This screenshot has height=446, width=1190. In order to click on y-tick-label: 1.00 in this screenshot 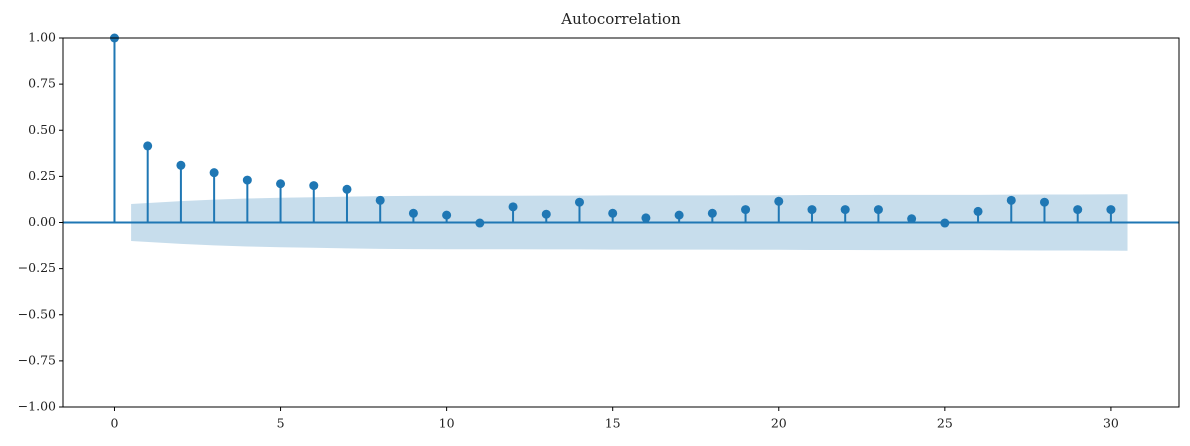, I will do `click(42, 37)`.